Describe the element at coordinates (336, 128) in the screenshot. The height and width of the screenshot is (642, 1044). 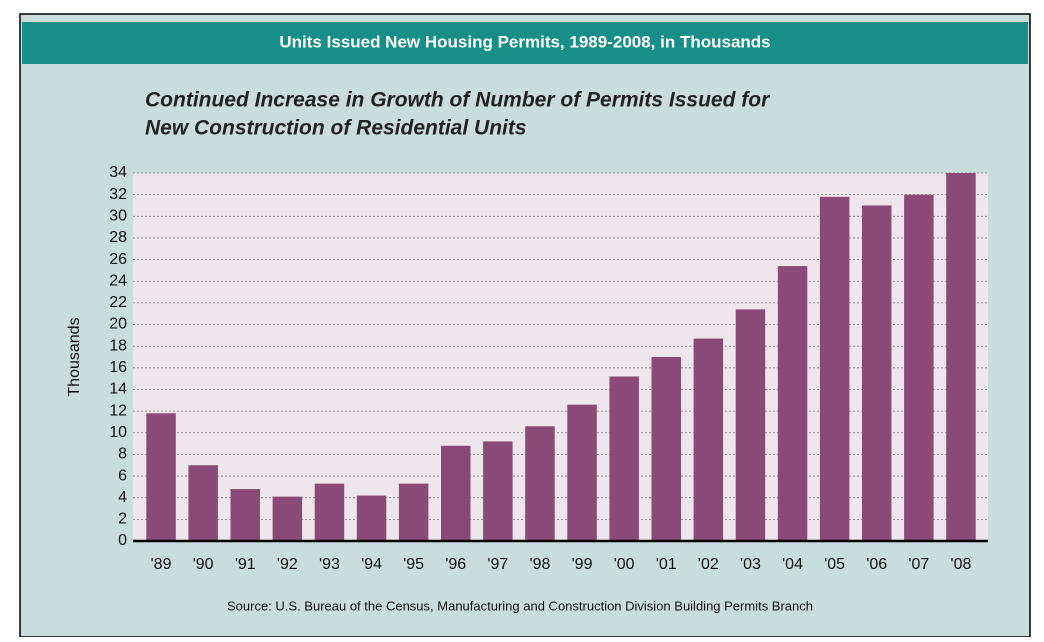
I see `subtitle: New Construction of Residential Units` at that location.